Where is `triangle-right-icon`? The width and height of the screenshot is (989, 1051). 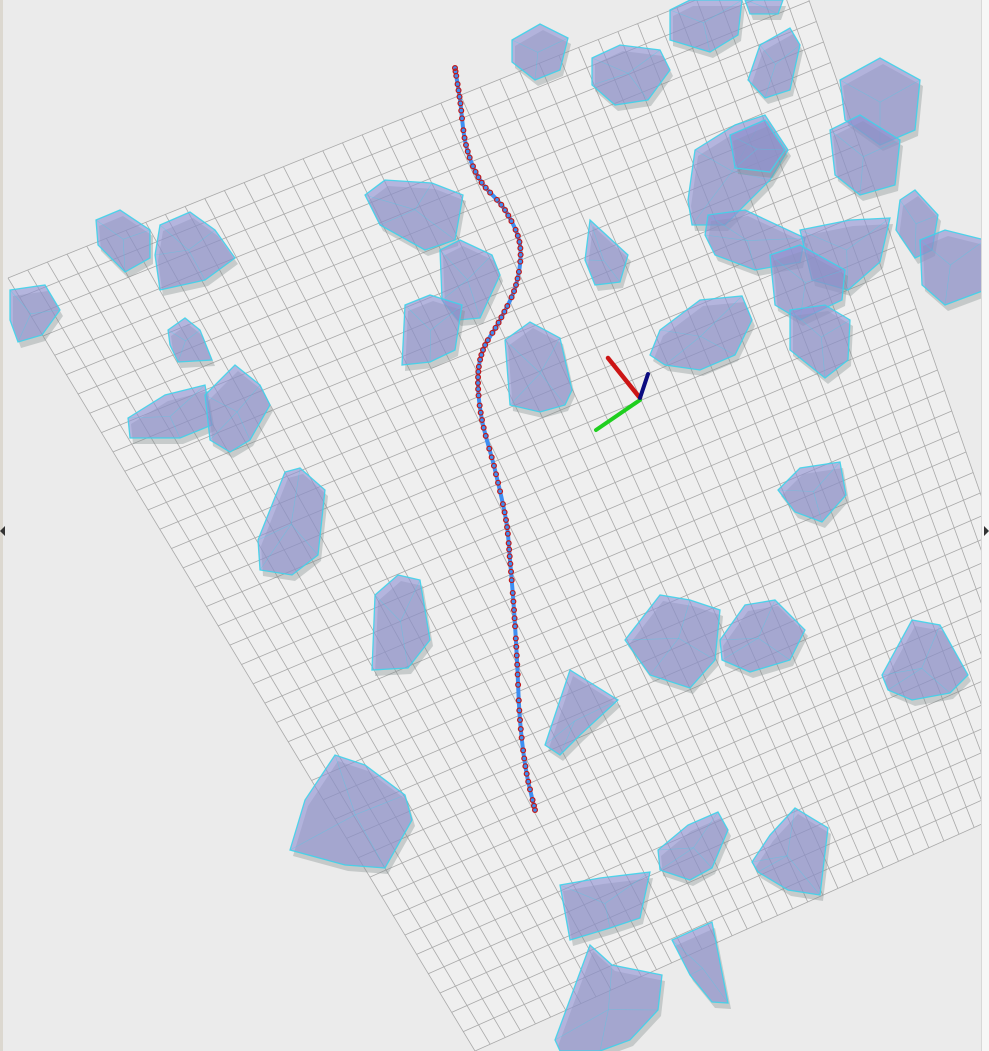 triangle-right-icon is located at coordinates (986, 531).